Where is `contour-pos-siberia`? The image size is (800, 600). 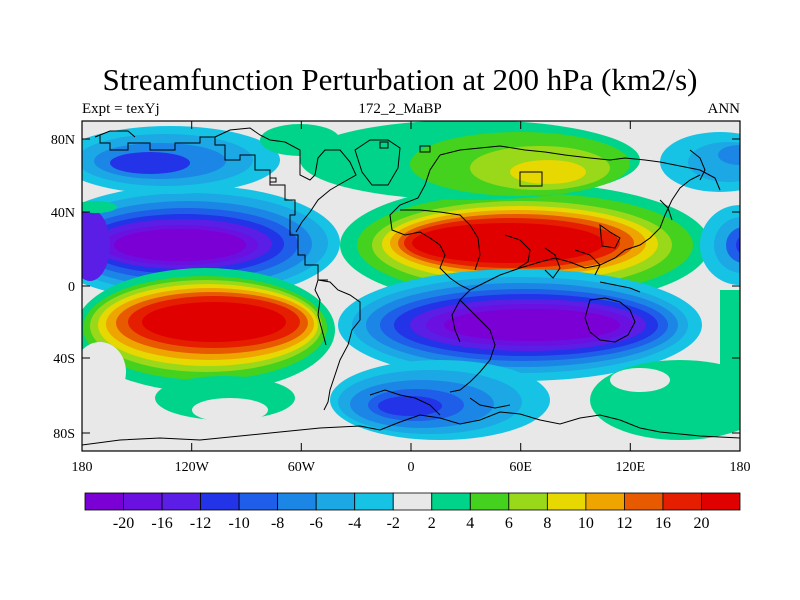 contour-pos-siberia is located at coordinates (470, 160).